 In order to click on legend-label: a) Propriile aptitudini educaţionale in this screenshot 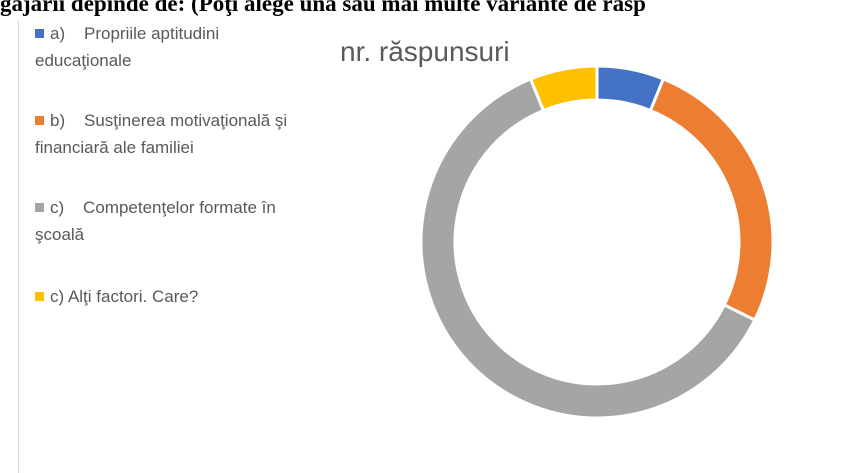, I will do `click(129, 47)`.